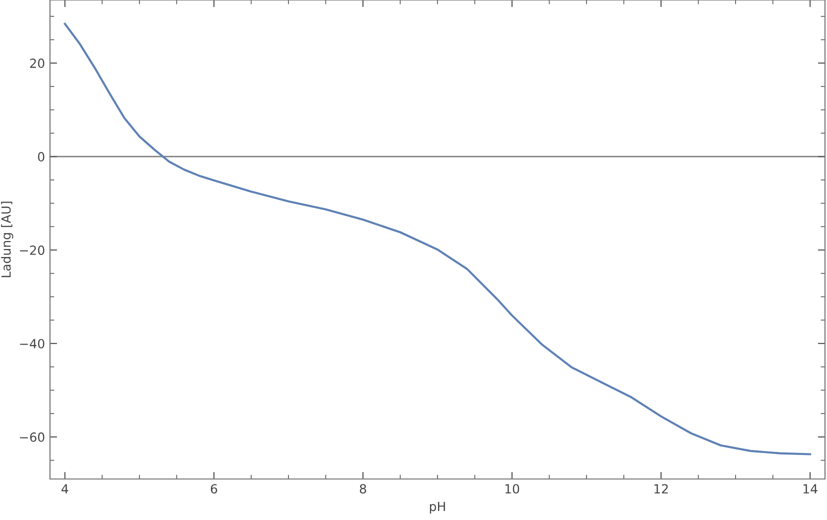 The width and height of the screenshot is (827, 520). What do you see at coordinates (214, 489) in the screenshot?
I see `x-tick-label: 6` at bounding box center [214, 489].